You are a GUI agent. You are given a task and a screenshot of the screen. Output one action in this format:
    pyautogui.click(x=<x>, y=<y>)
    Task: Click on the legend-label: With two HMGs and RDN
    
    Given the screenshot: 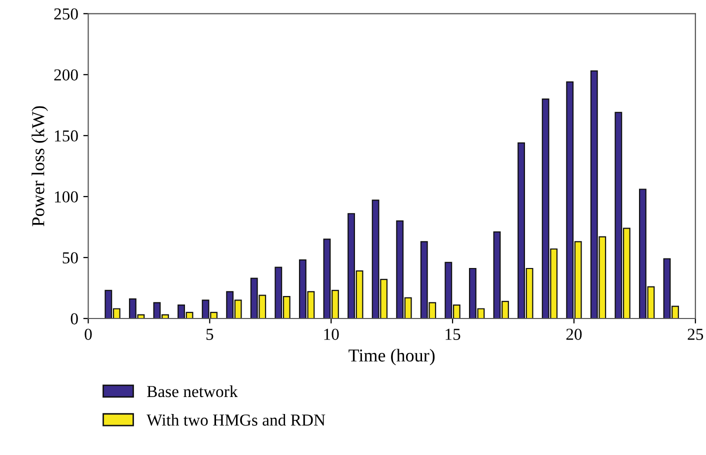 What is the action you would take?
    pyautogui.click(x=236, y=420)
    